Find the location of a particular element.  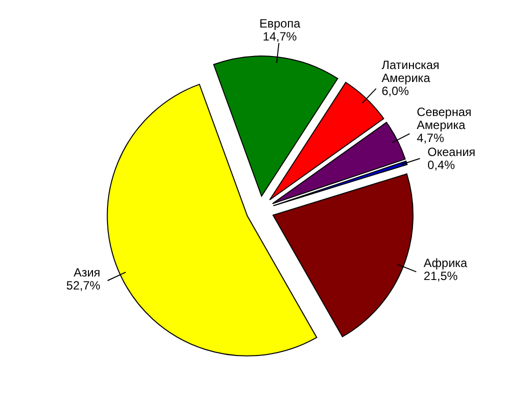

data-label: 52,7% is located at coordinates (83, 285).